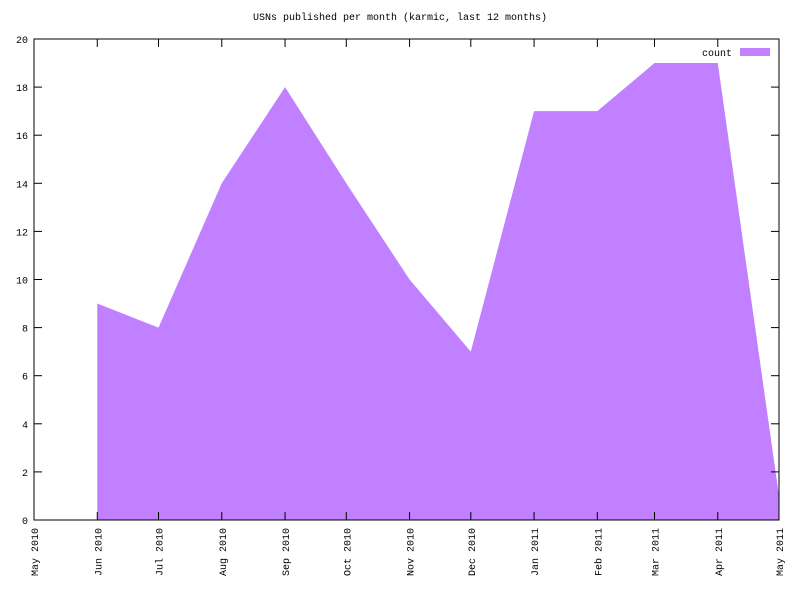 The image size is (800, 600). What do you see at coordinates (25, 330) in the screenshot?
I see `y-tick-label: 8` at bounding box center [25, 330].